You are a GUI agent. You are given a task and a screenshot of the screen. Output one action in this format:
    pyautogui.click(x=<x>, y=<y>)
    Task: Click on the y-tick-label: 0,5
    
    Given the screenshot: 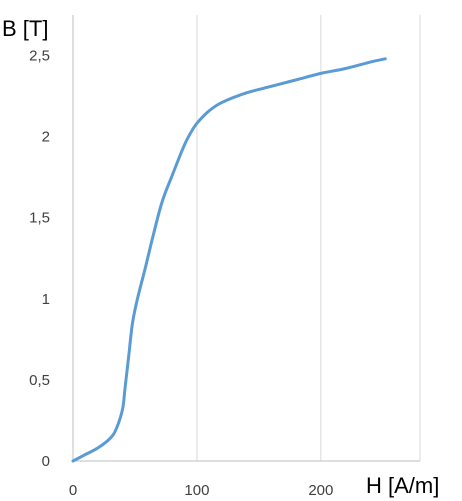 What is the action you would take?
    pyautogui.click(x=39, y=380)
    